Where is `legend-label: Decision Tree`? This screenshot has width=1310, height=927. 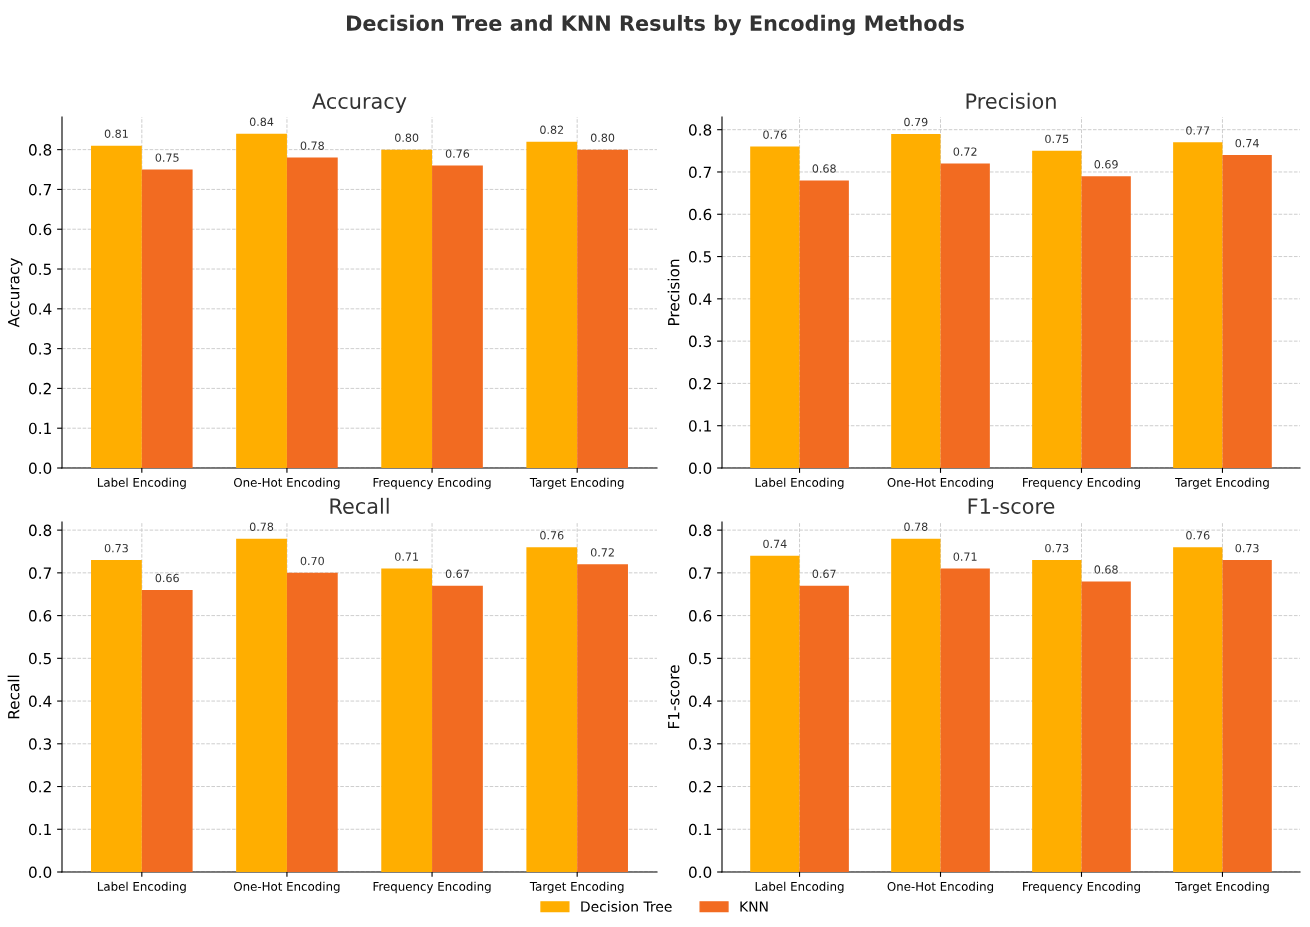
legend-label: Decision Tree is located at coordinates (626, 906).